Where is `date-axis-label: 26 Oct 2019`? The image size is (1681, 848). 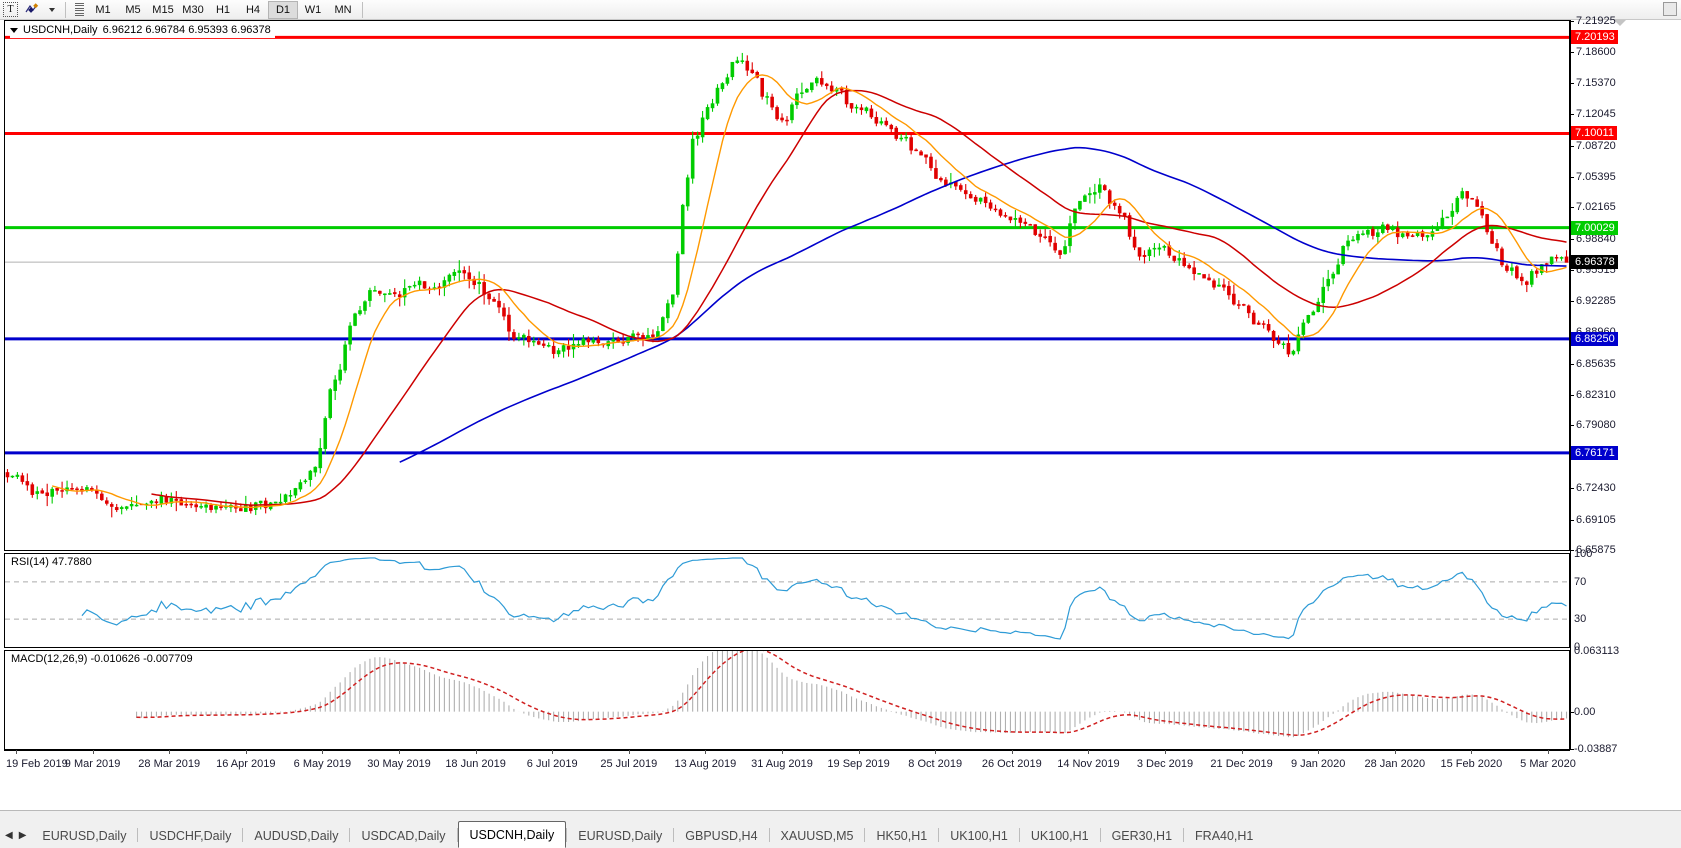
date-axis-label: 26 Oct 2019 is located at coordinates (1011, 764).